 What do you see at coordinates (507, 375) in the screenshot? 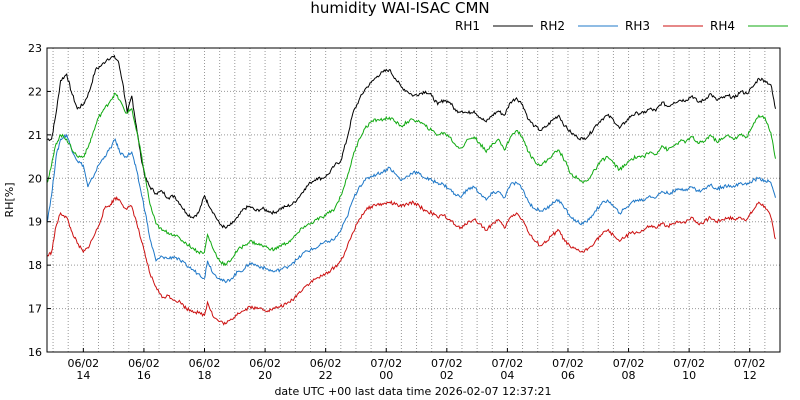
I see `x-tick-label-hour: 04` at bounding box center [507, 375].